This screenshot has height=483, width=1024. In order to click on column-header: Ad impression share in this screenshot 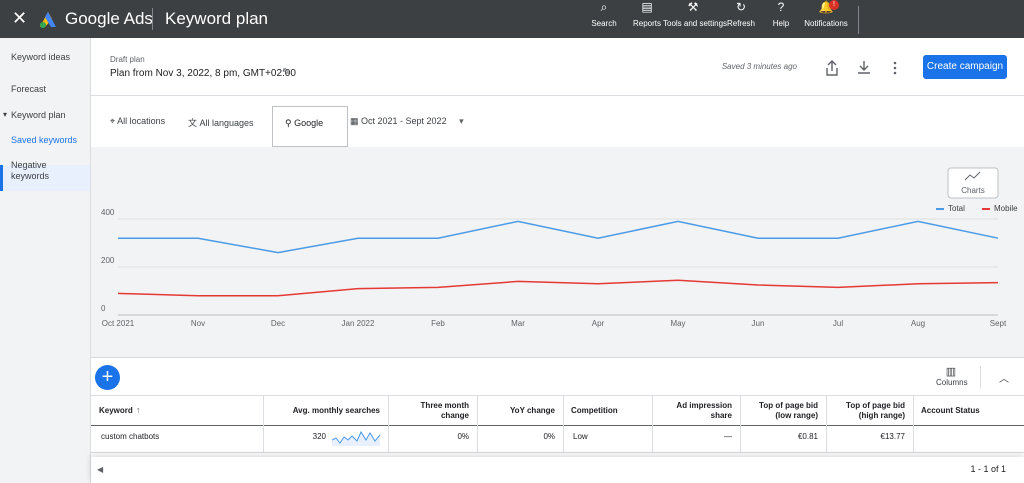, I will do `click(704, 410)`.